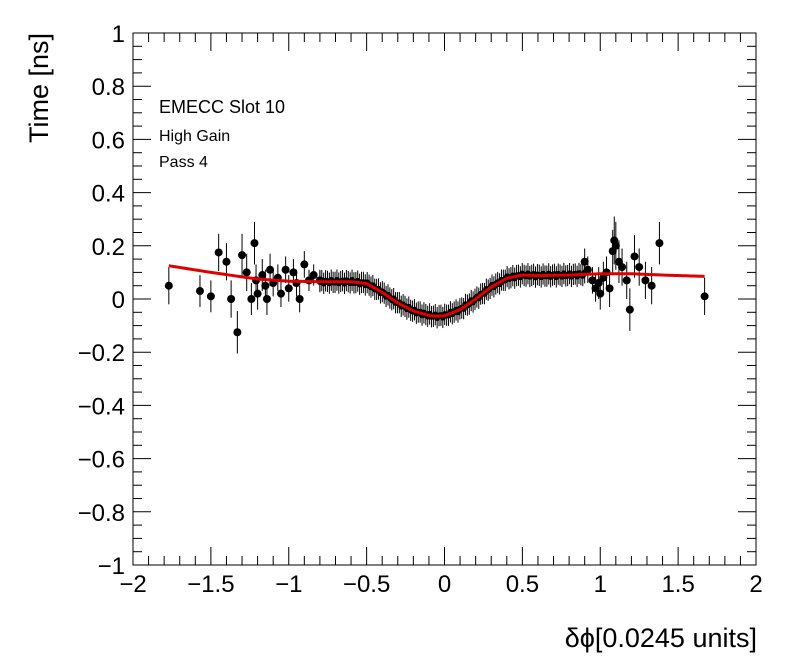 The image size is (796, 672). What do you see at coordinates (194, 136) in the screenshot?
I see `annotation-gain: High Gain` at bounding box center [194, 136].